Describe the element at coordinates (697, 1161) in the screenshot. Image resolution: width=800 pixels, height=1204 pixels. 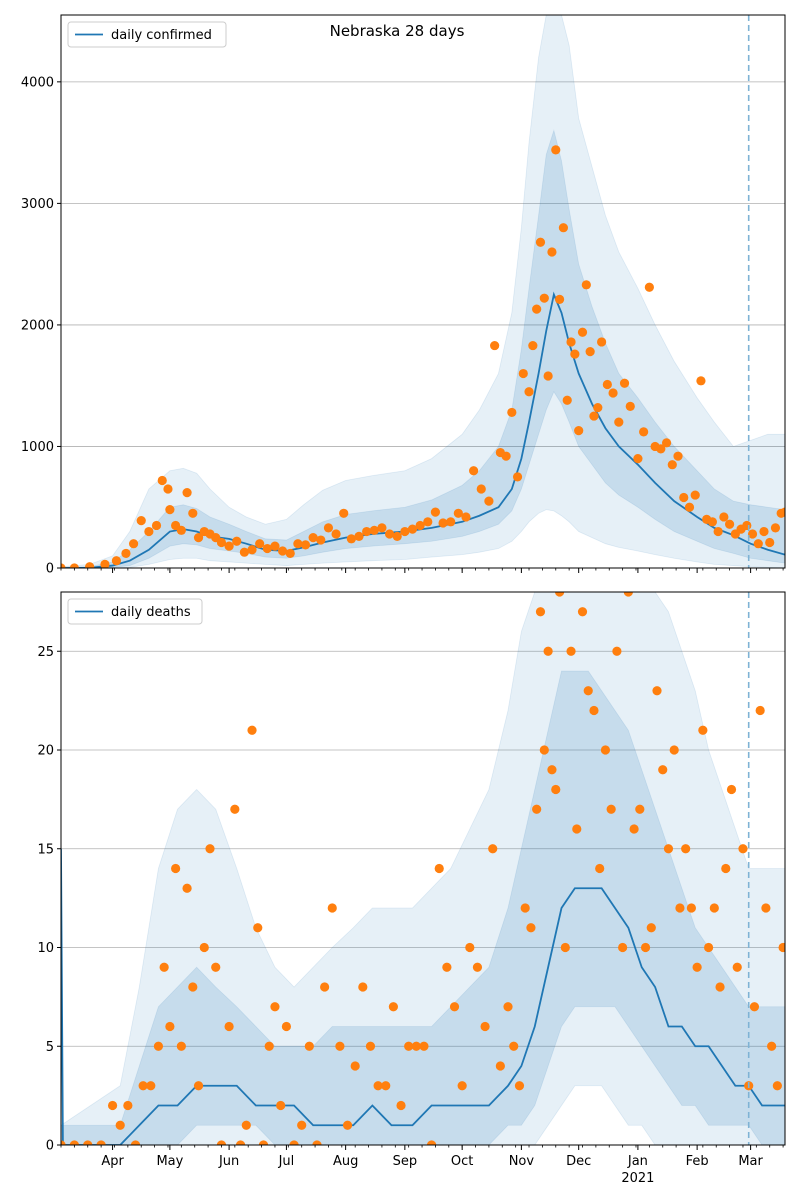
I see `x-tick-label: Feb` at that location.